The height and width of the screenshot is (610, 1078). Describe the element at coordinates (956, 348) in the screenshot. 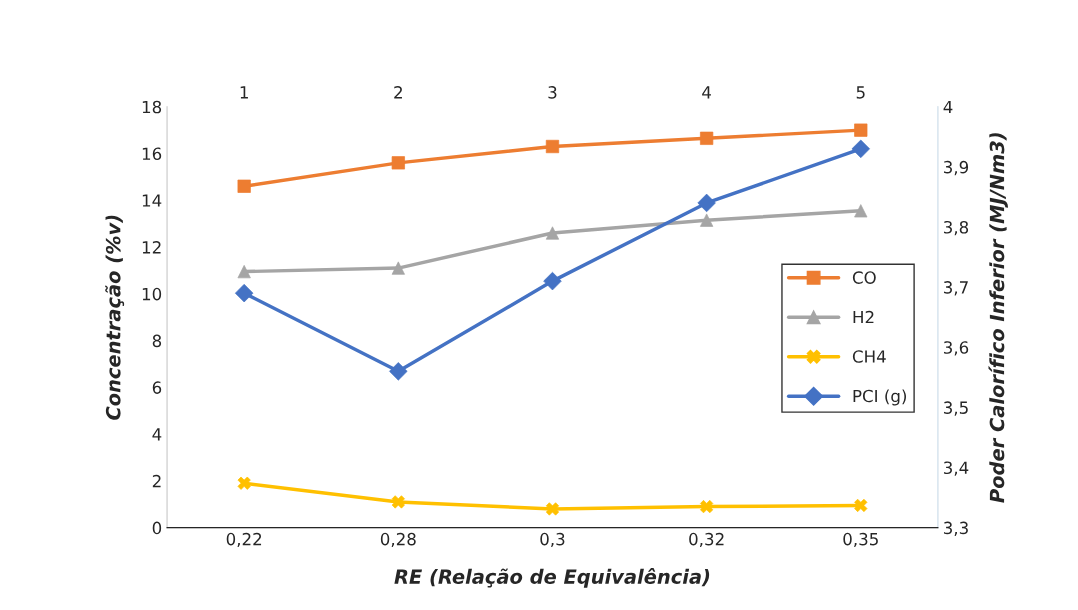

I see `y2-tick-label: 3,6` at that location.